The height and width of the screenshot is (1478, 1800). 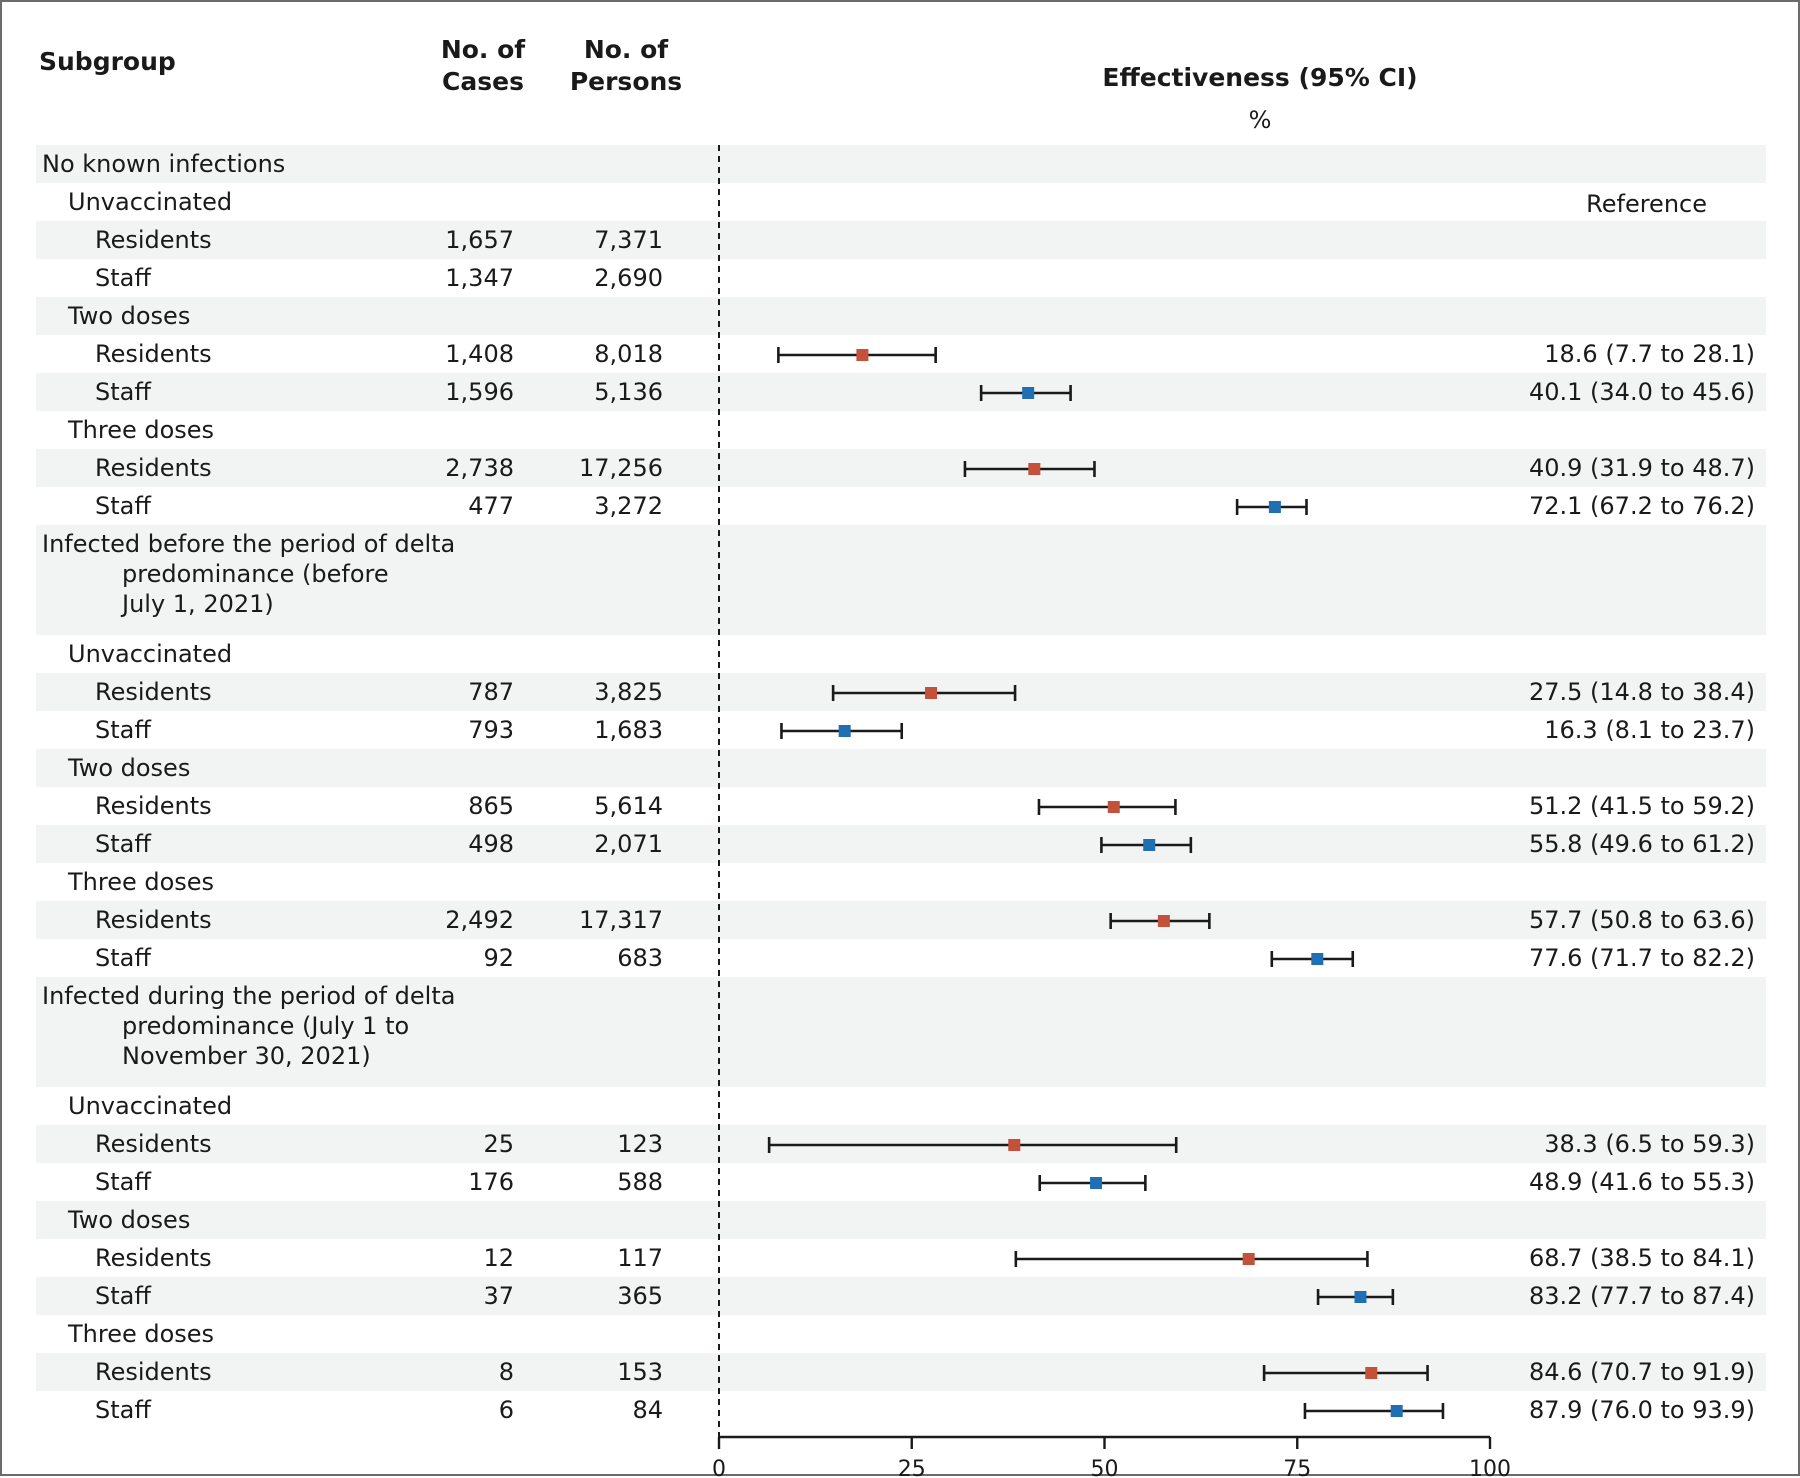 What do you see at coordinates (1642, 920) in the screenshot?
I see `ci-text: 57.7 (50.8 to 63.6)` at bounding box center [1642, 920].